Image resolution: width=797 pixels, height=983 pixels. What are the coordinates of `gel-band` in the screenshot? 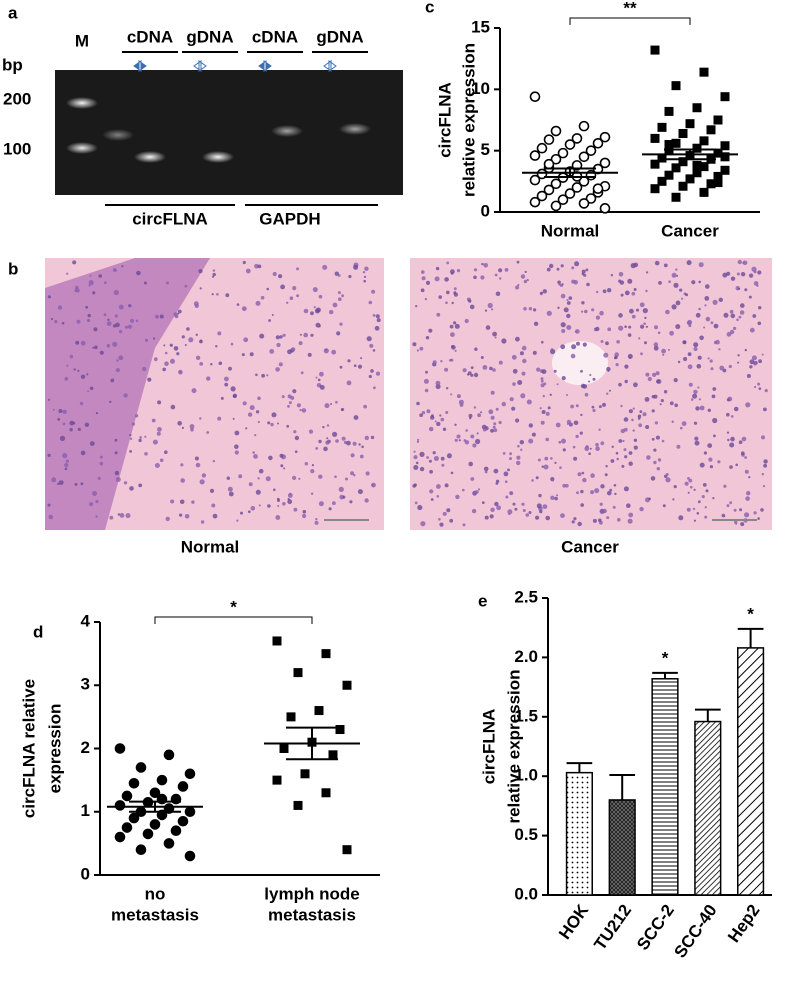 It's located at (287, 131).